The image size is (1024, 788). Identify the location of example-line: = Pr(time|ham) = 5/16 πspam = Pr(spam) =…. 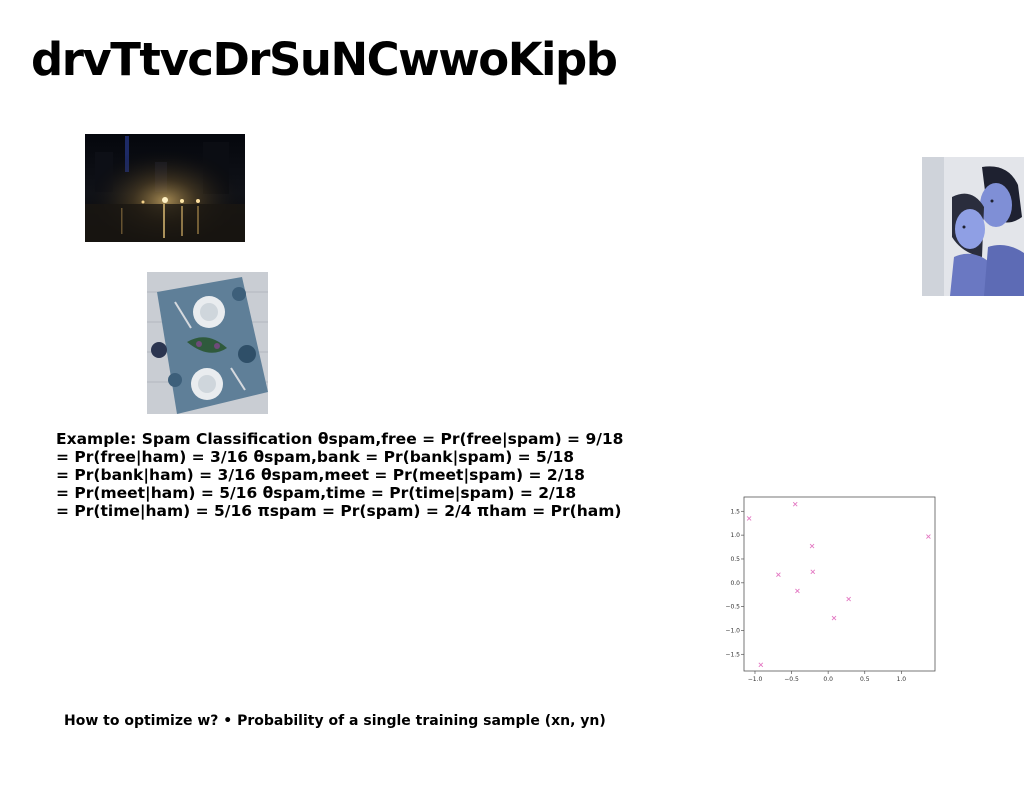
(339, 511).